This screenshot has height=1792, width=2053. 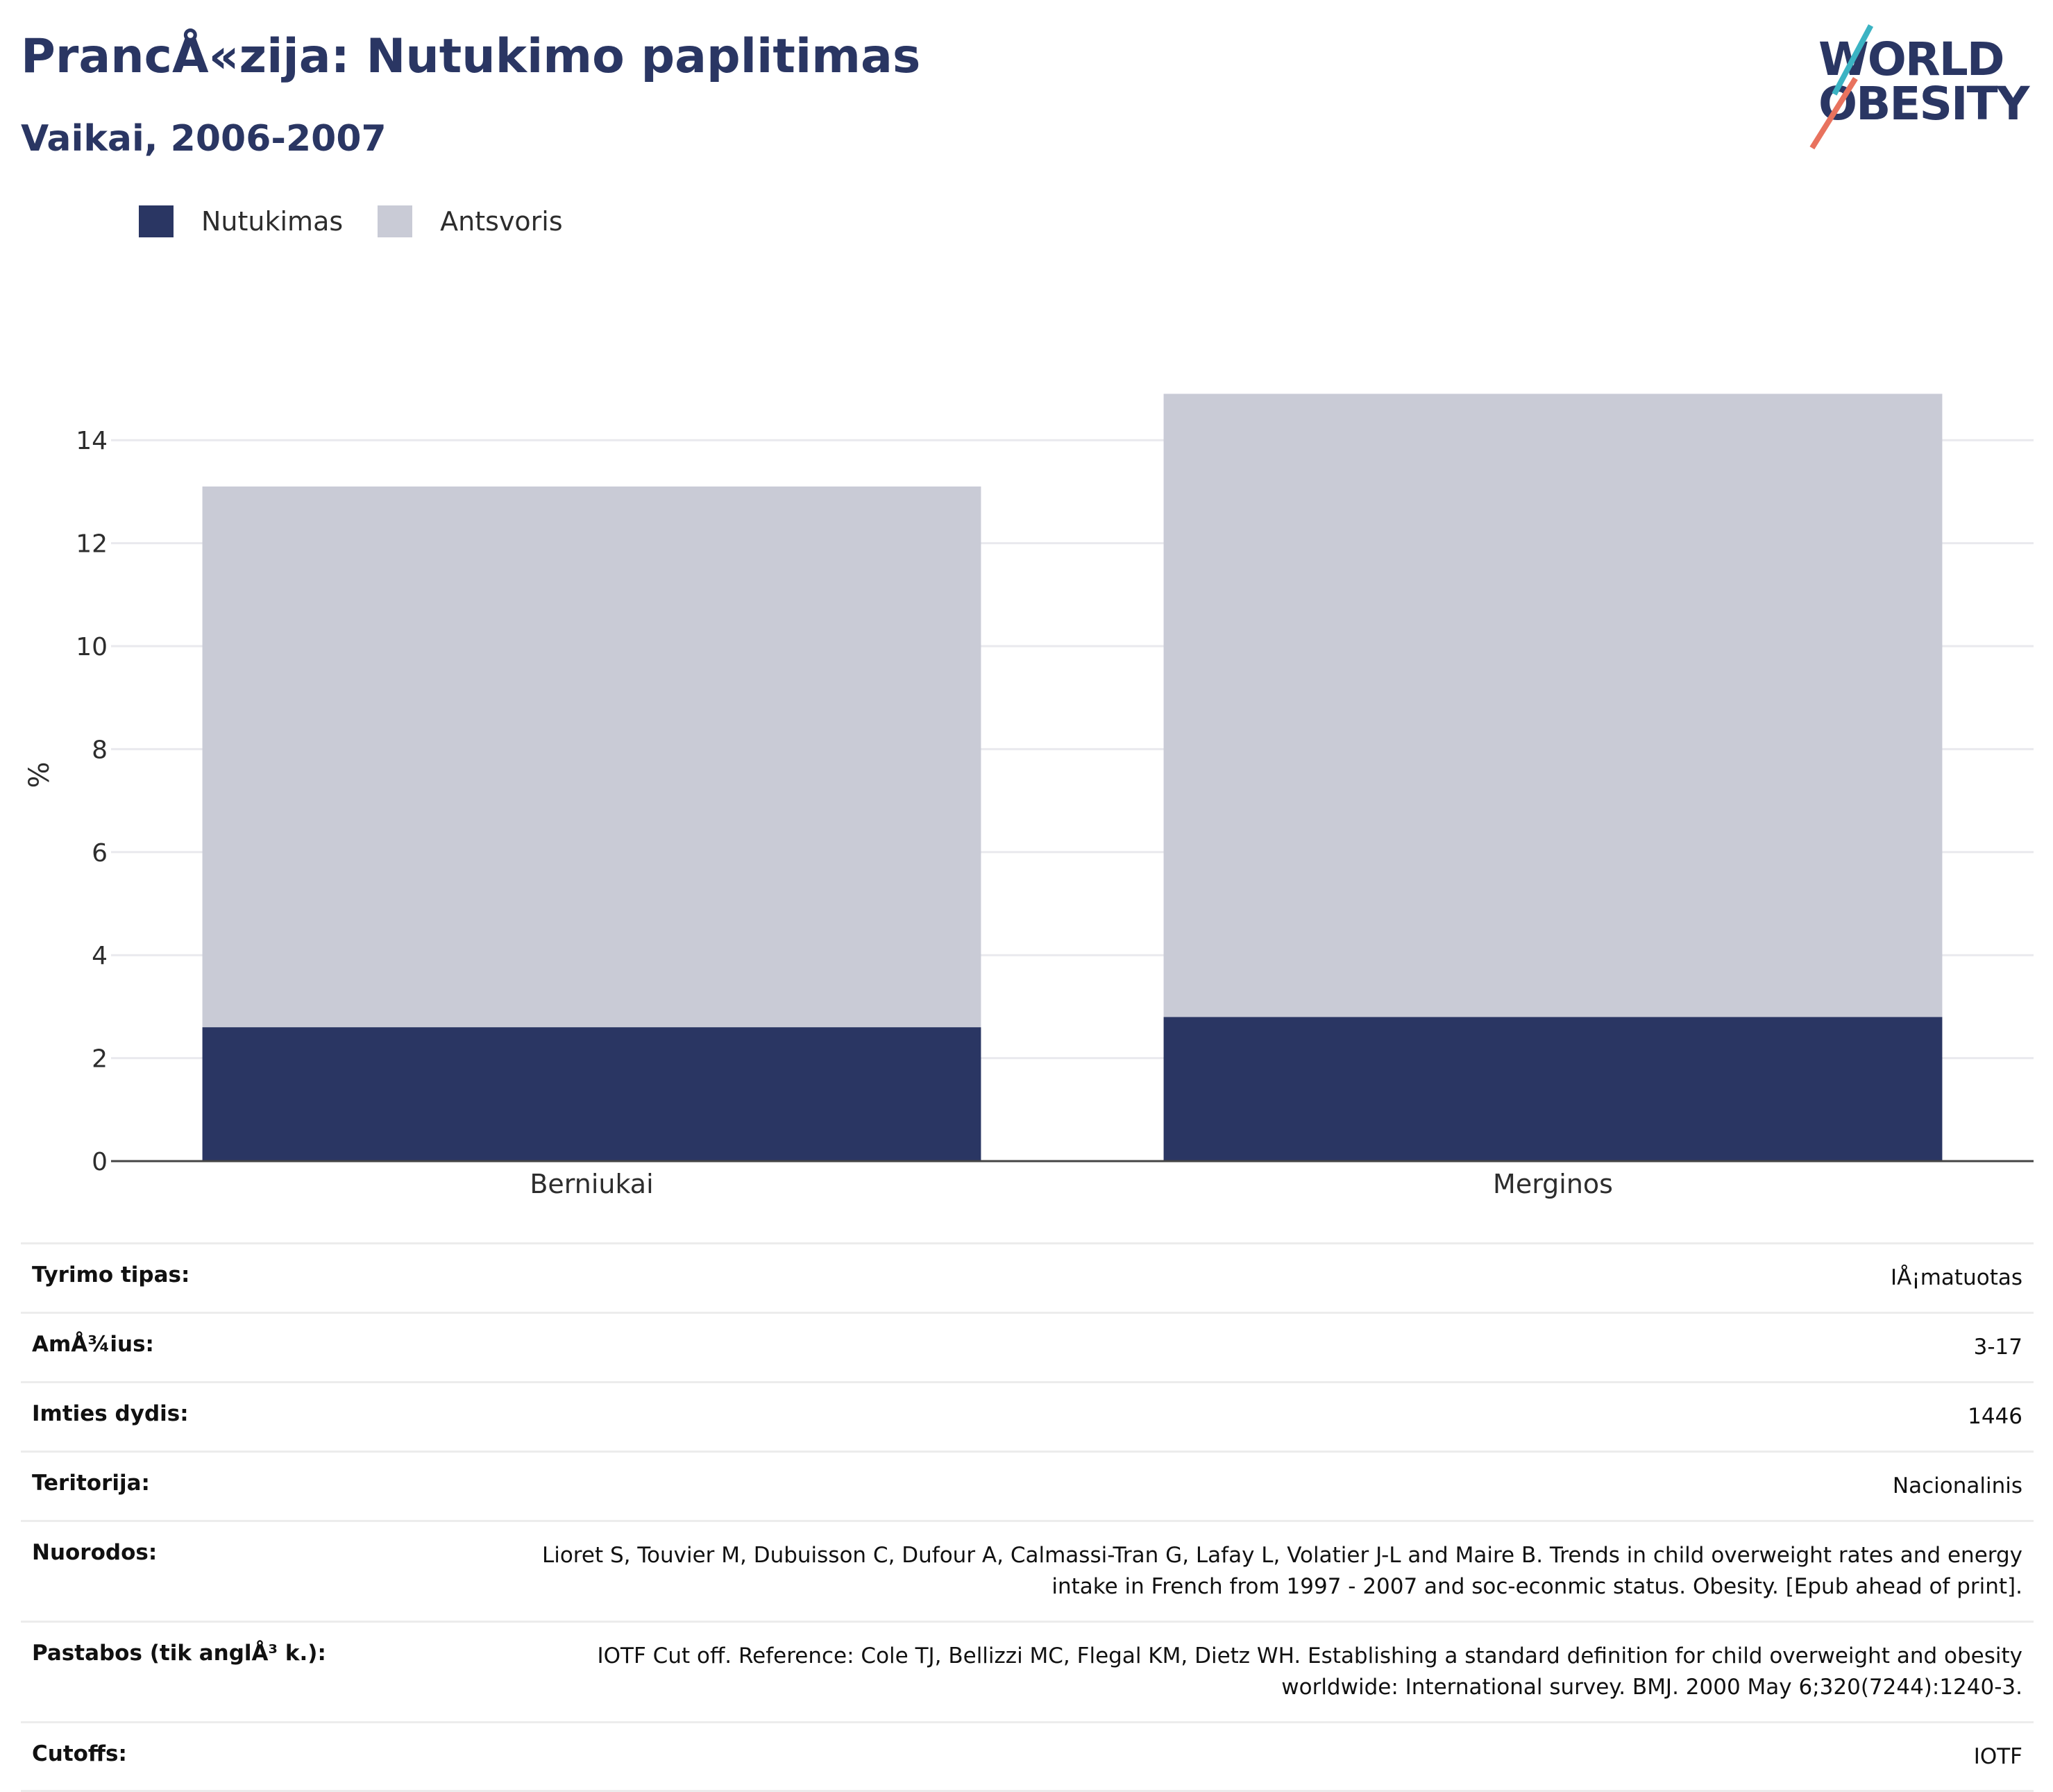 What do you see at coordinates (1281, 1485) in the screenshot?
I see `info-value: Nacionalinis` at bounding box center [1281, 1485].